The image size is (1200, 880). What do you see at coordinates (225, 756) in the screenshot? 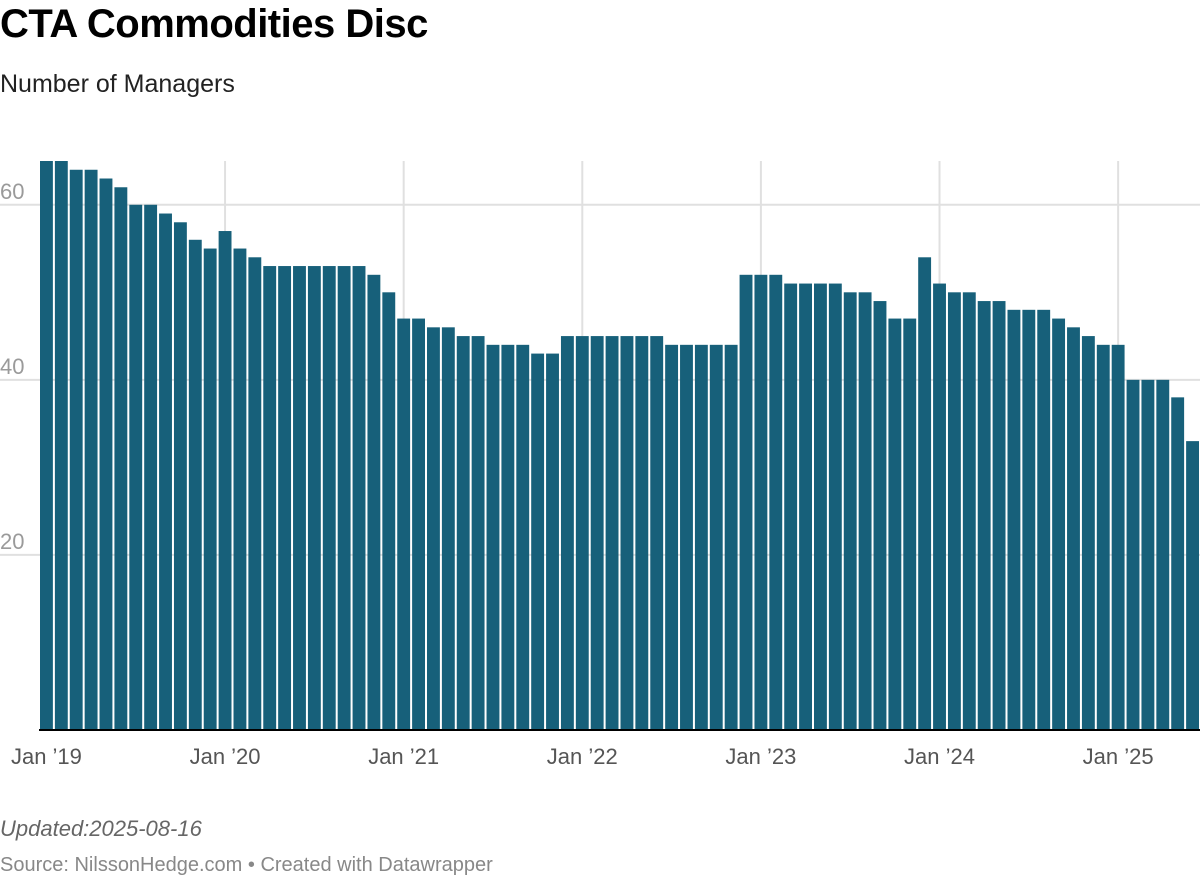
I see `x-tick-label: Jan ’20` at bounding box center [225, 756].